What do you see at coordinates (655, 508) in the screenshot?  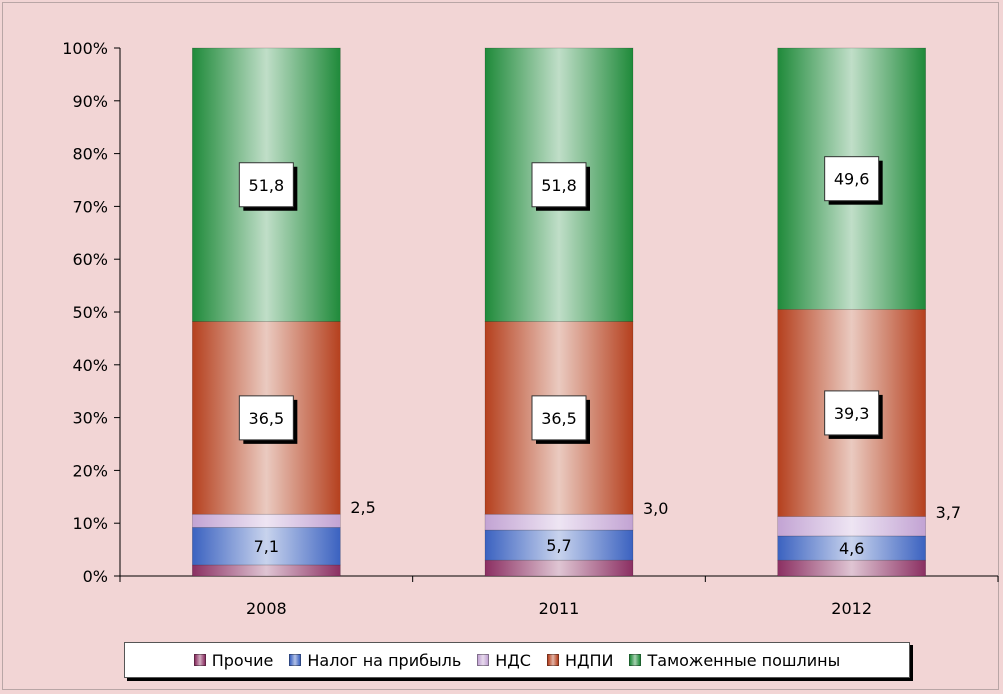 I see `data-label: 3,0` at bounding box center [655, 508].